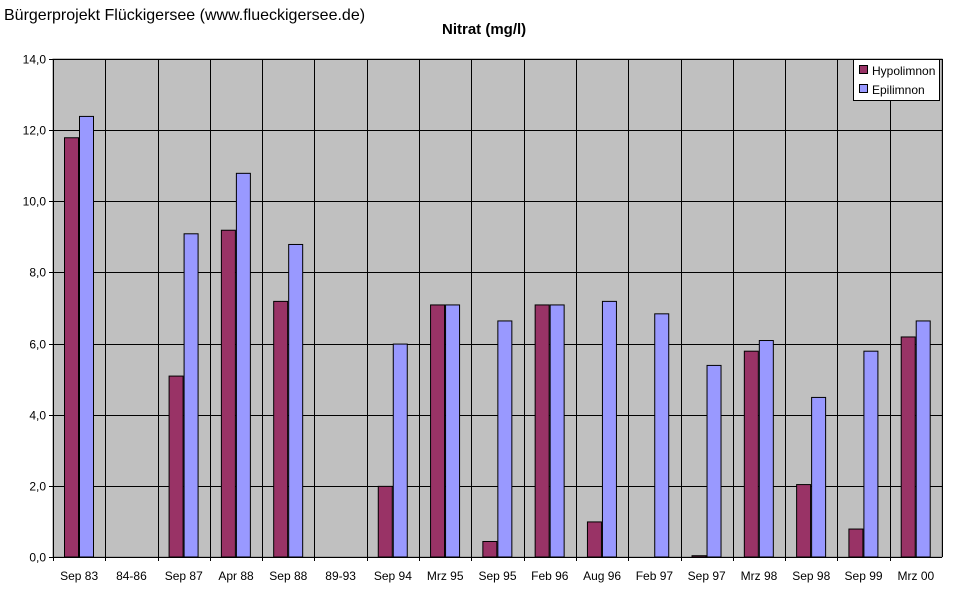 The width and height of the screenshot is (970, 604). I want to click on legend-item-hypolimnon: Hypolimnon, so click(897, 71).